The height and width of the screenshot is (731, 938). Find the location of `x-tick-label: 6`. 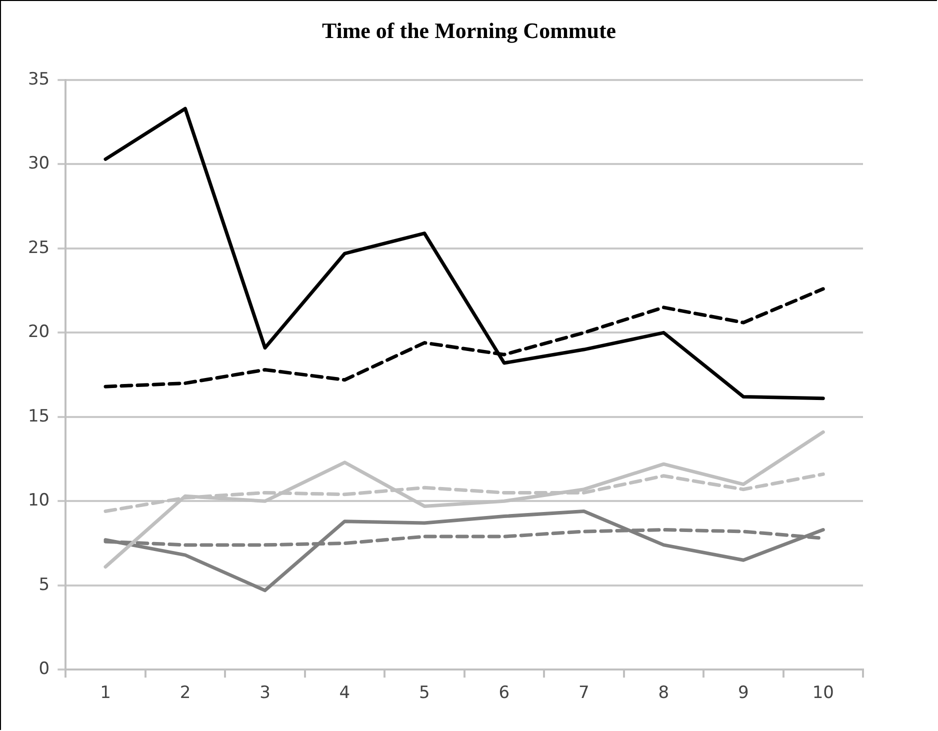

x-tick-label: 6 is located at coordinates (504, 693).